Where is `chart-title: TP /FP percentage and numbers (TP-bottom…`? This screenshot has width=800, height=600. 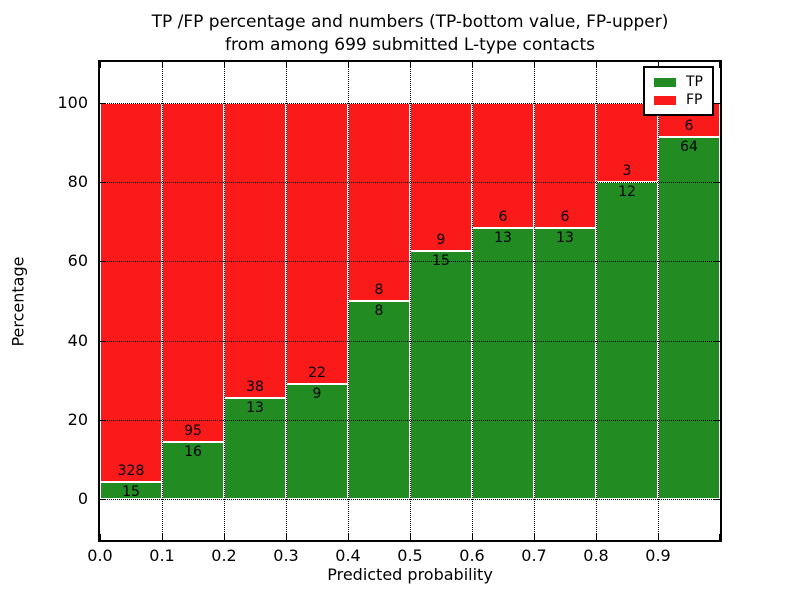 chart-title: TP /FP percentage and numbers (TP-bottom… is located at coordinates (410, 34).